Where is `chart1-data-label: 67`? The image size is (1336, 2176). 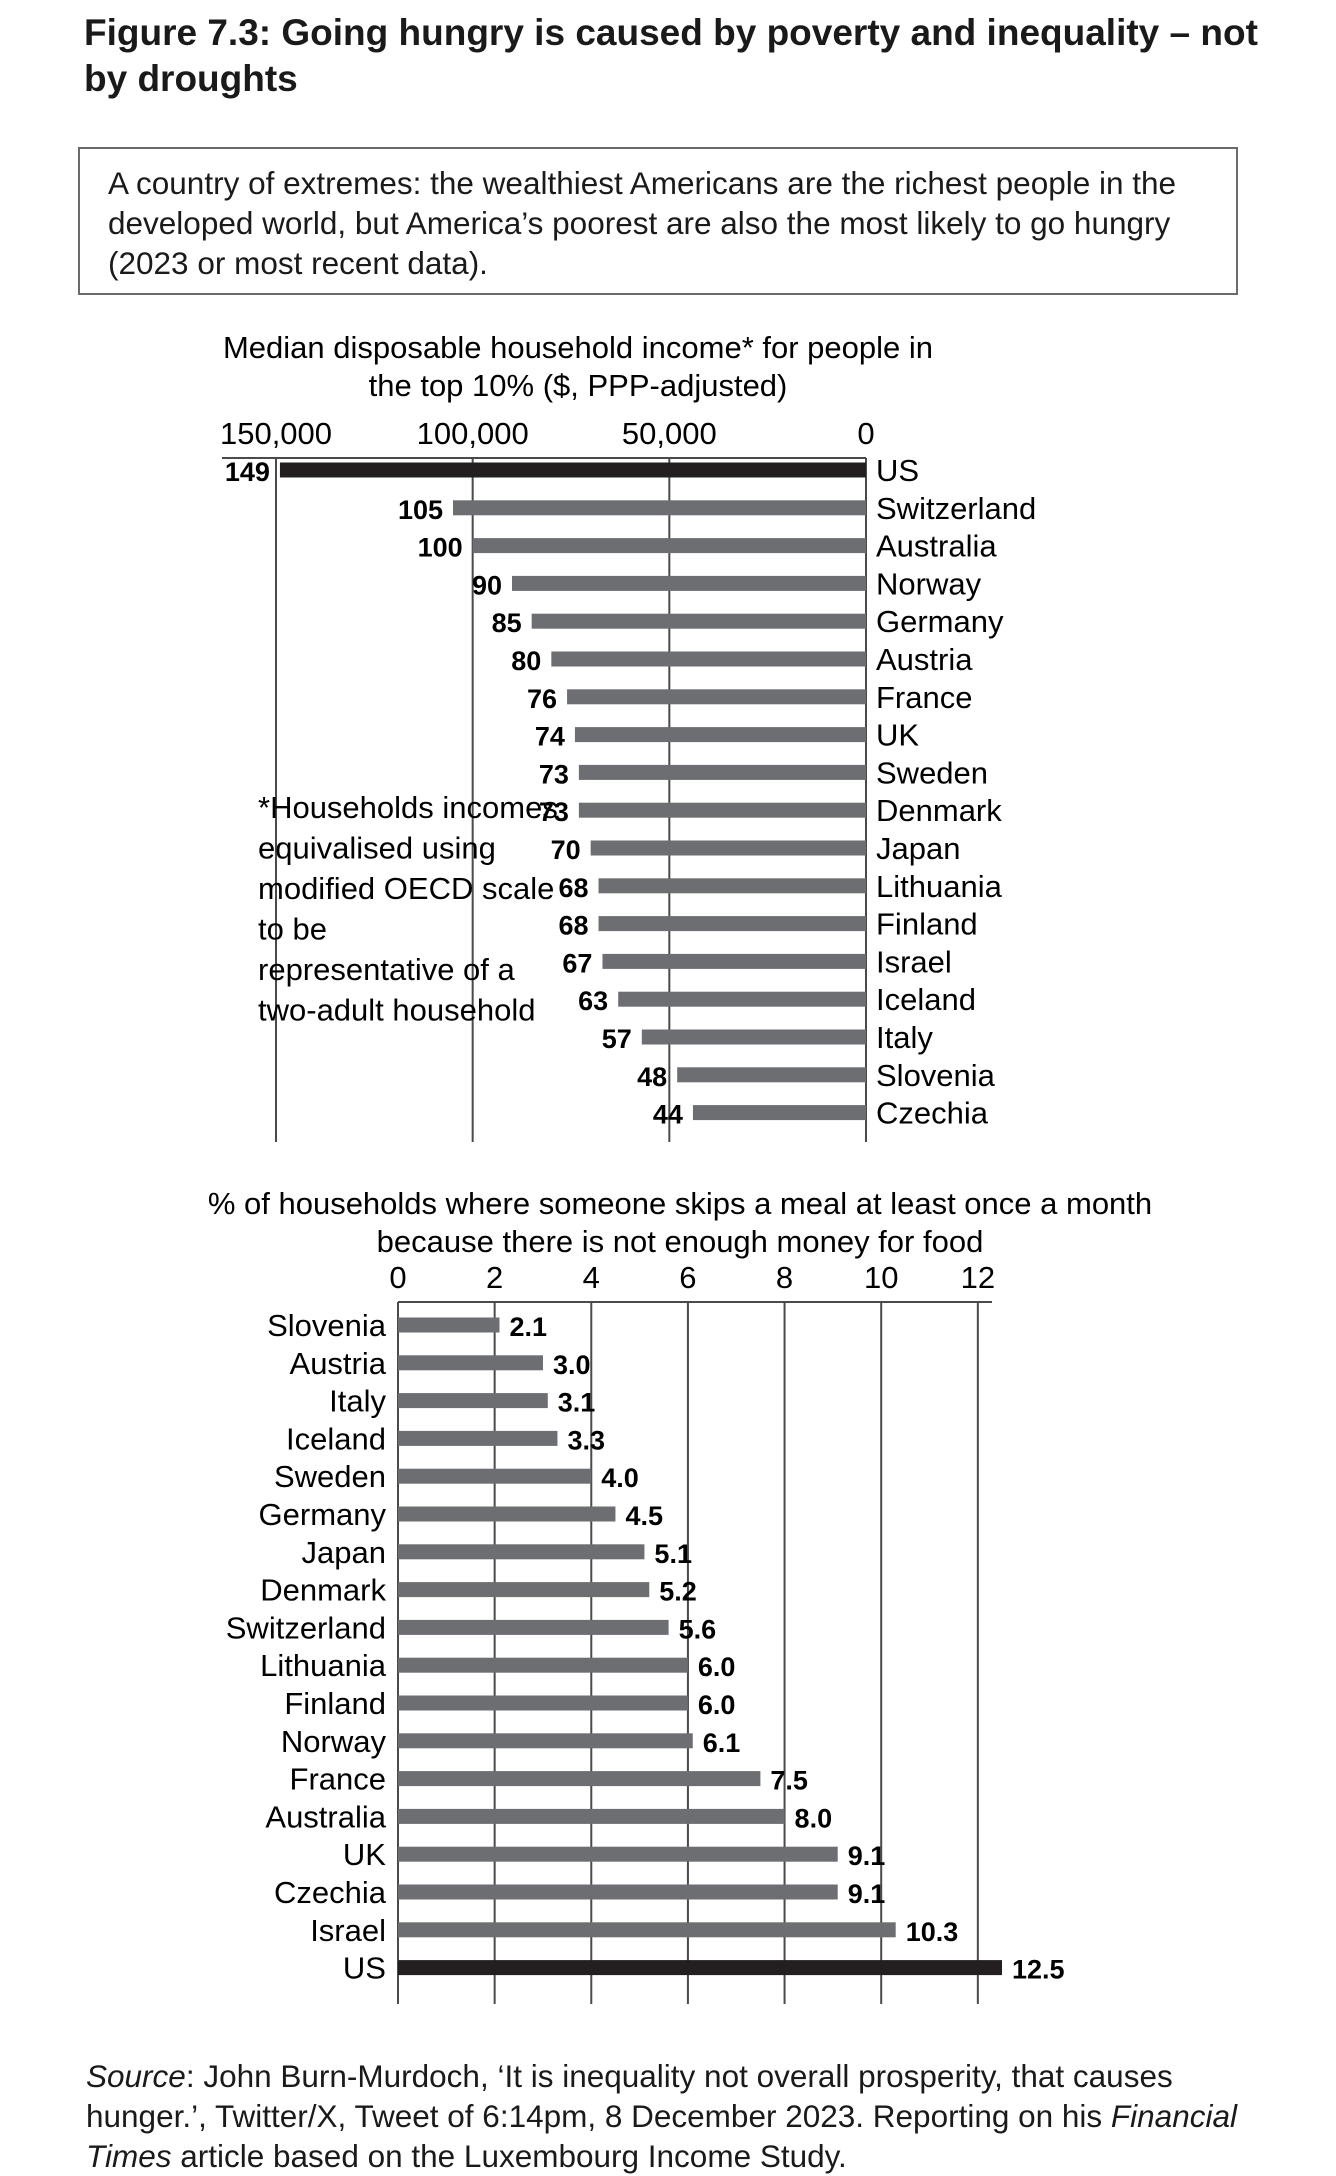 chart1-data-label: 67 is located at coordinates (577, 963).